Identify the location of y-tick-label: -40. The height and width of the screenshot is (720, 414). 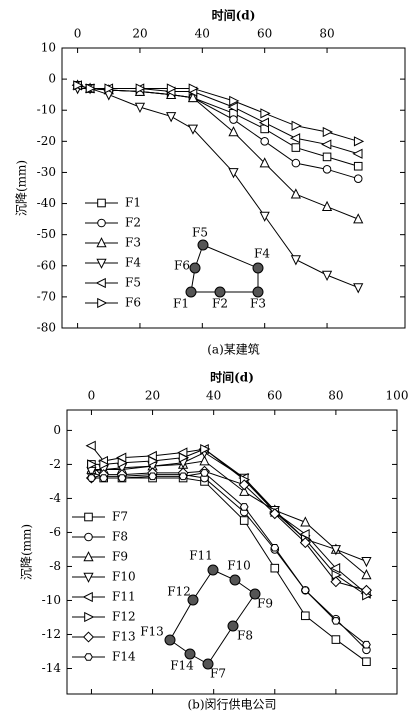
(46, 203).